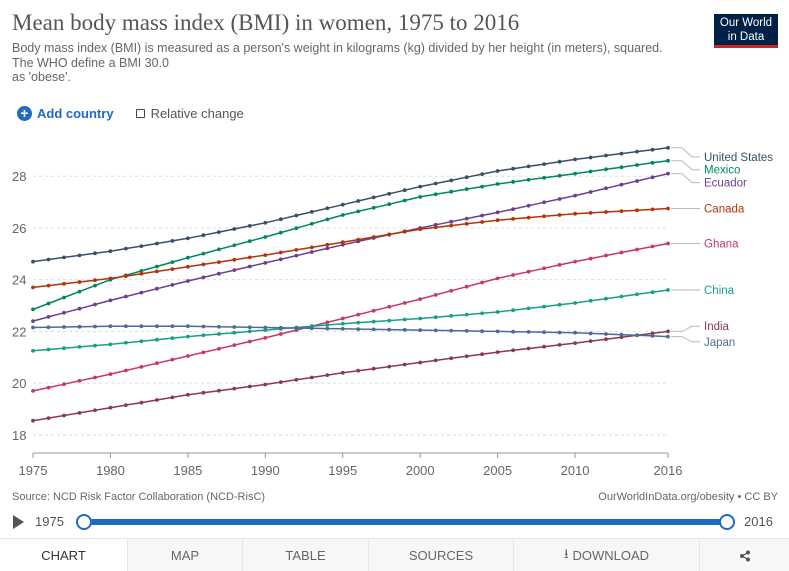 This screenshot has width=789, height=571. I want to click on x-tick-label: 2016, so click(668, 470).